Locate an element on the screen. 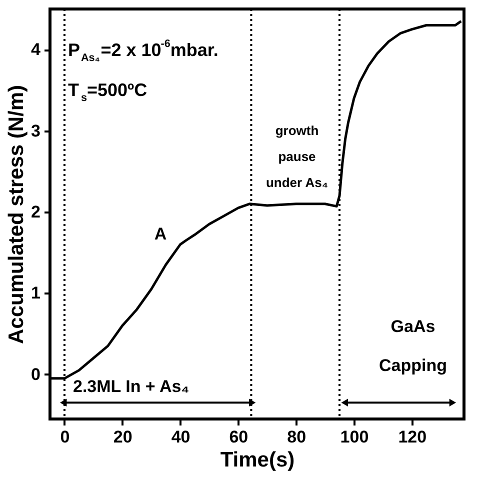 The height and width of the screenshot is (487, 492). y-axis-title: Accumulated stress (N/m) is located at coordinates (16, 214).